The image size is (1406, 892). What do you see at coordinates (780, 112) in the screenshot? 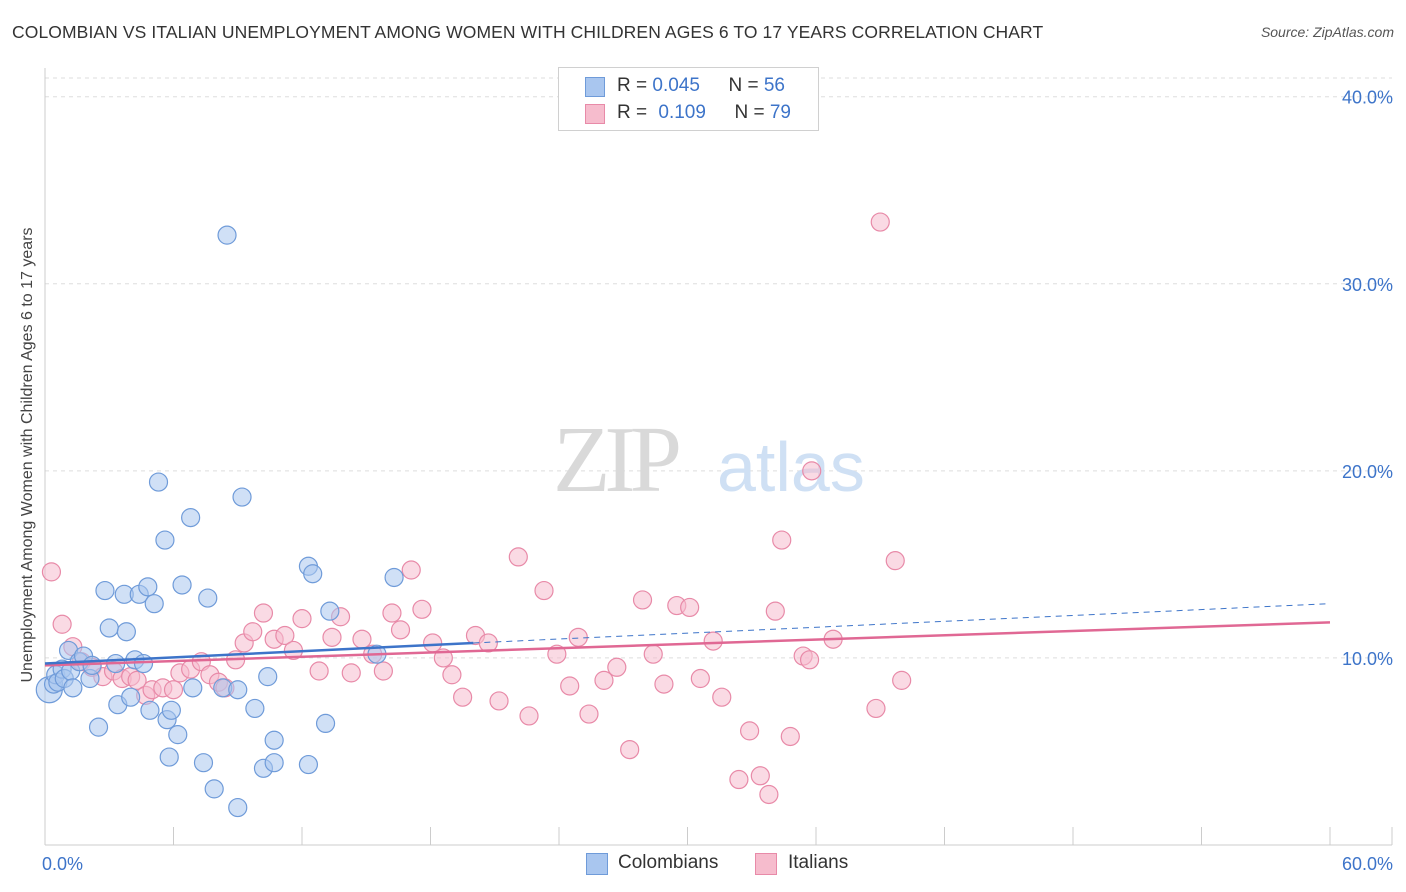
I see `n-value-italians: 79` at bounding box center [780, 112].